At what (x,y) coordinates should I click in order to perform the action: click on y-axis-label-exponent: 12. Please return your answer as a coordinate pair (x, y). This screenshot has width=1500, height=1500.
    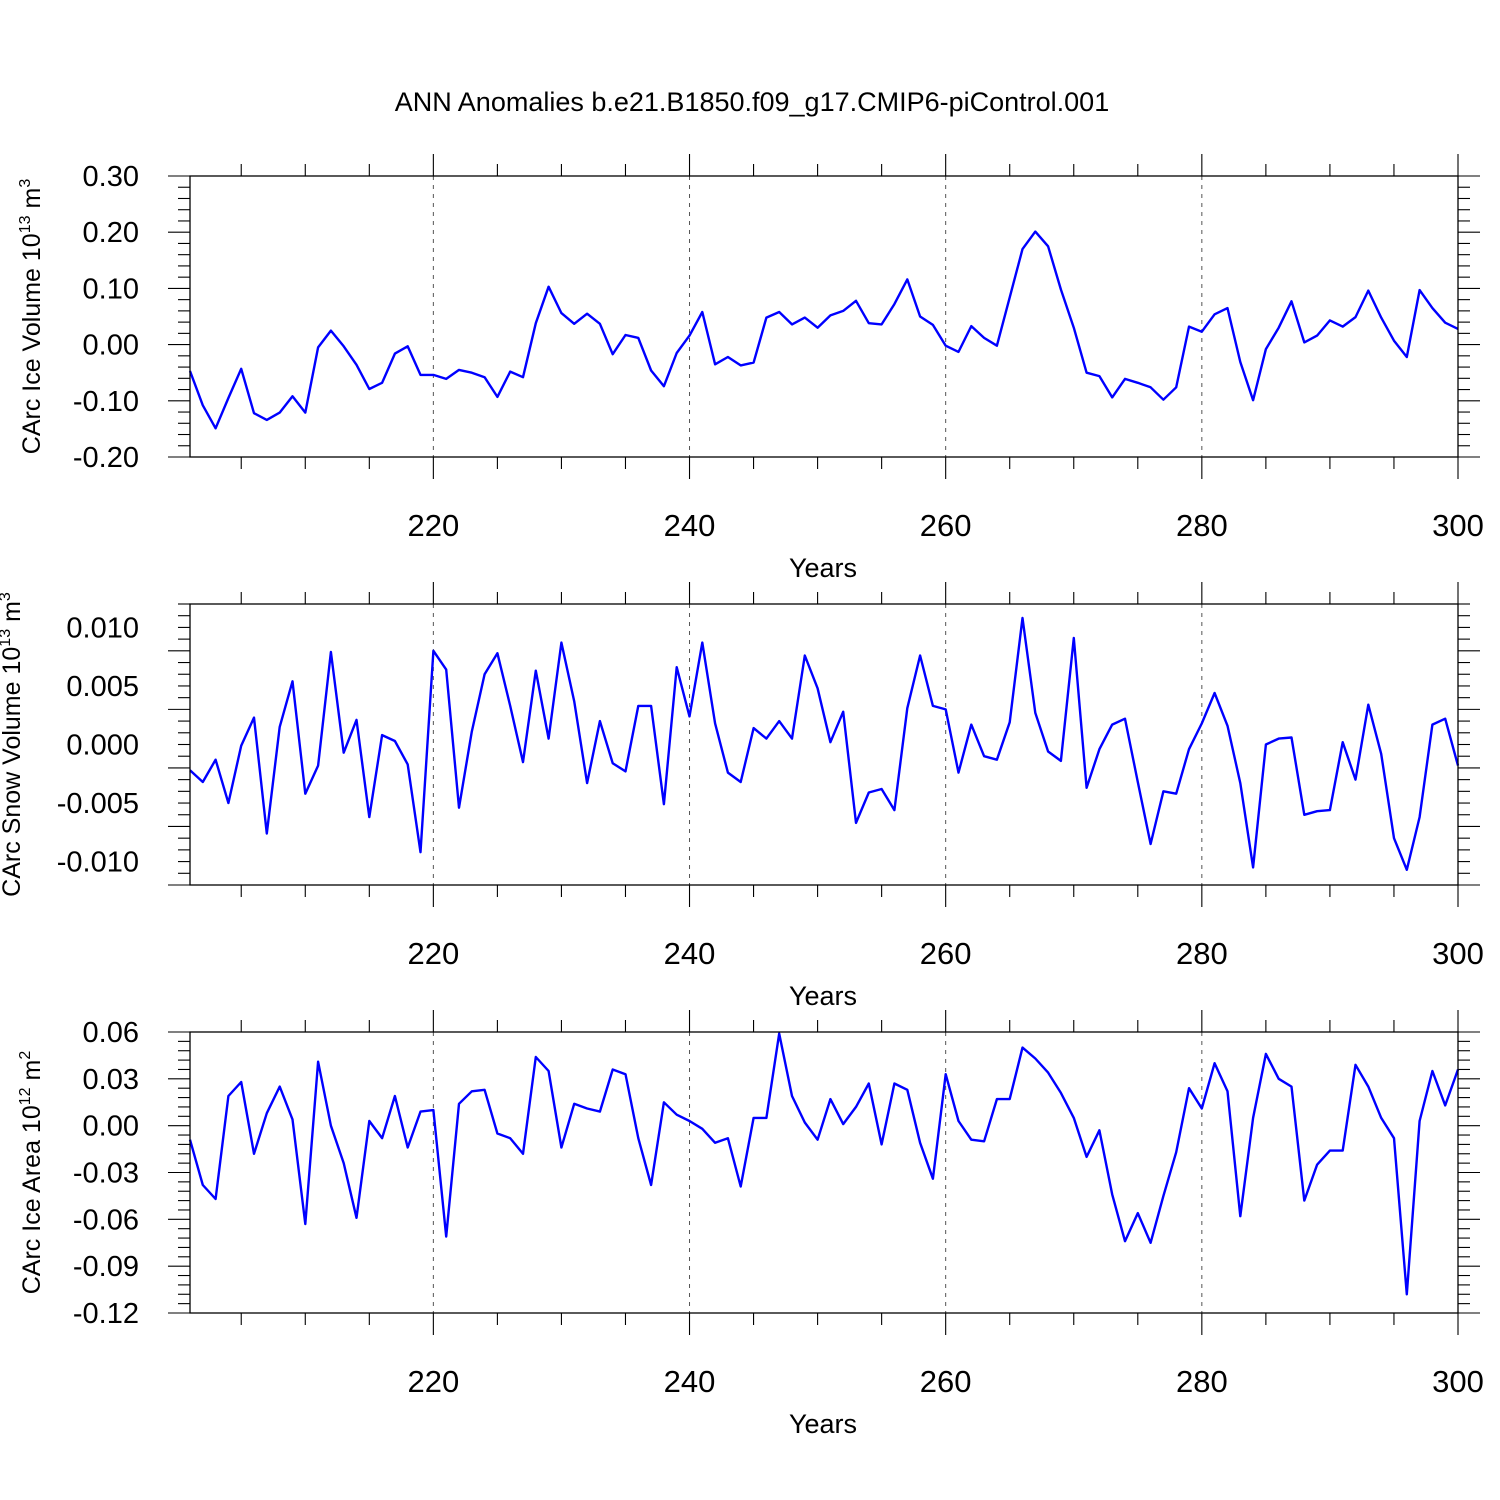
    Looking at the image, I should click on (25, 1096).